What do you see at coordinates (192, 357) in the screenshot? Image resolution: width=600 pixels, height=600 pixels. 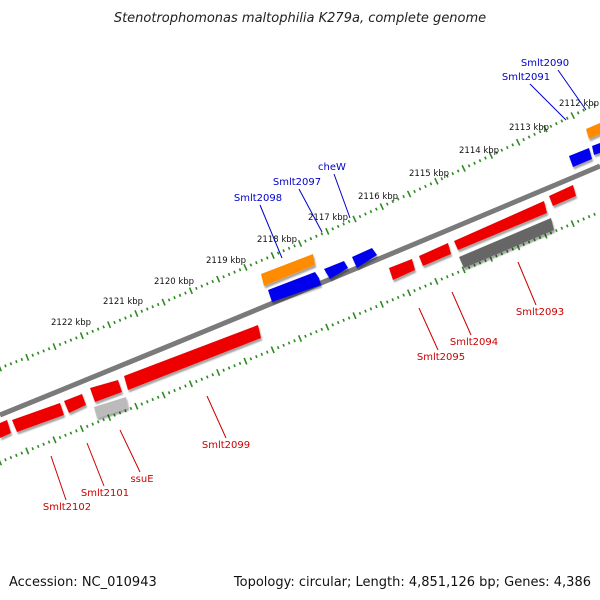 I see `gene-smlt2099` at bounding box center [192, 357].